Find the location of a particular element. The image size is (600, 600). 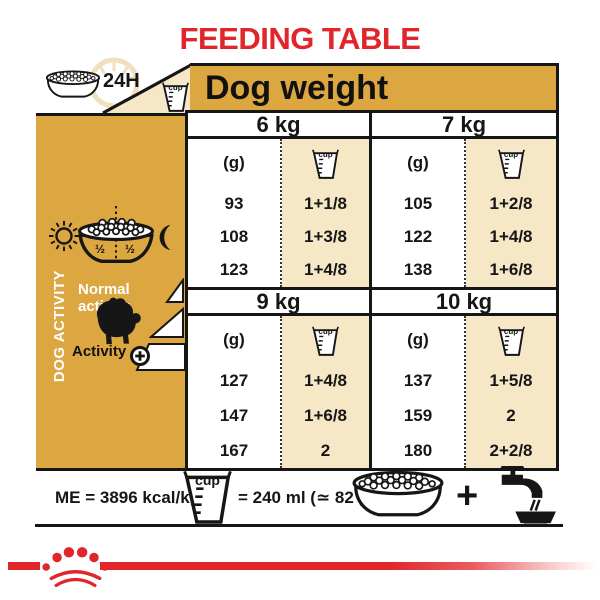

quadrant-7kg: 7 kg (g) 105 122 138 cup 1+2/8 is located at coordinates (464, 199).